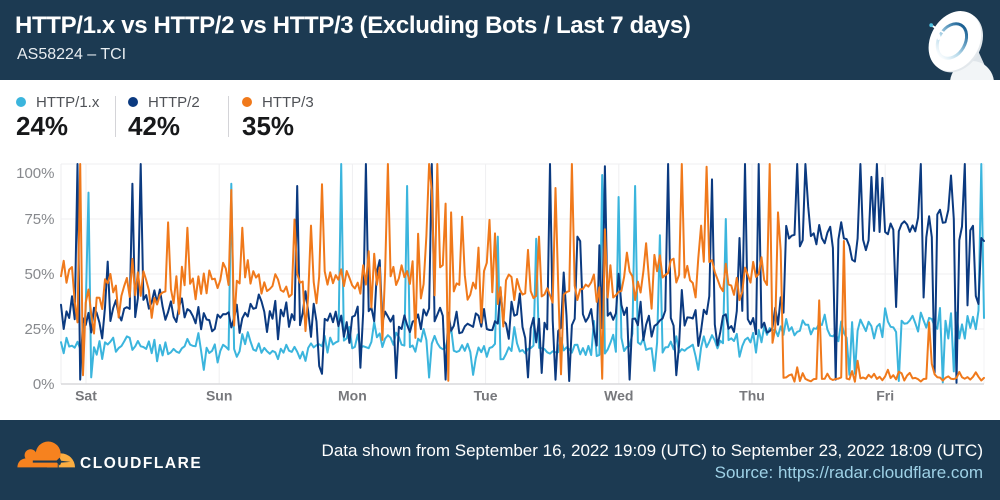  I want to click on svg-text: 100%, so click(35, 173).